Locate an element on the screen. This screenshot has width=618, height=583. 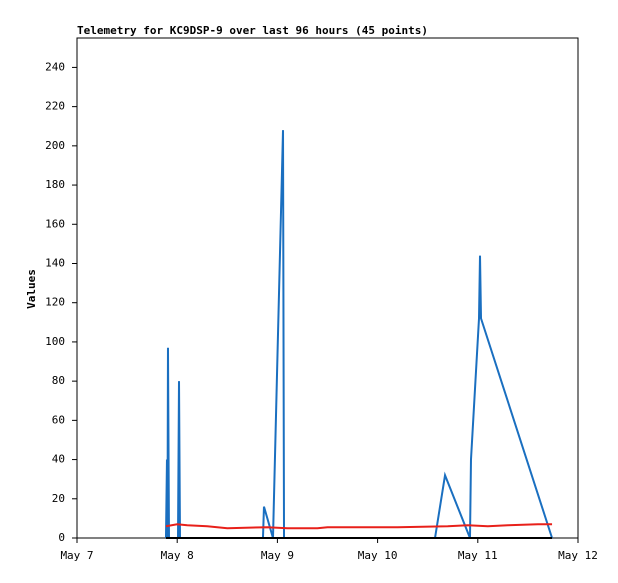
series-line is located at coordinates (359, 526).